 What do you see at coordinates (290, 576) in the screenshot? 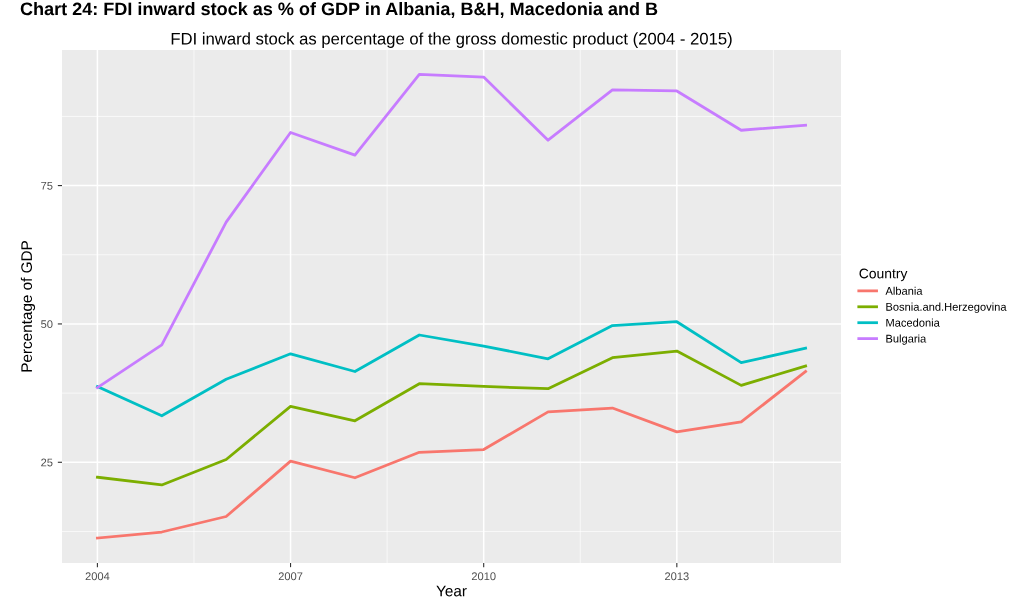
I see `x-tick-label: 2007` at bounding box center [290, 576].